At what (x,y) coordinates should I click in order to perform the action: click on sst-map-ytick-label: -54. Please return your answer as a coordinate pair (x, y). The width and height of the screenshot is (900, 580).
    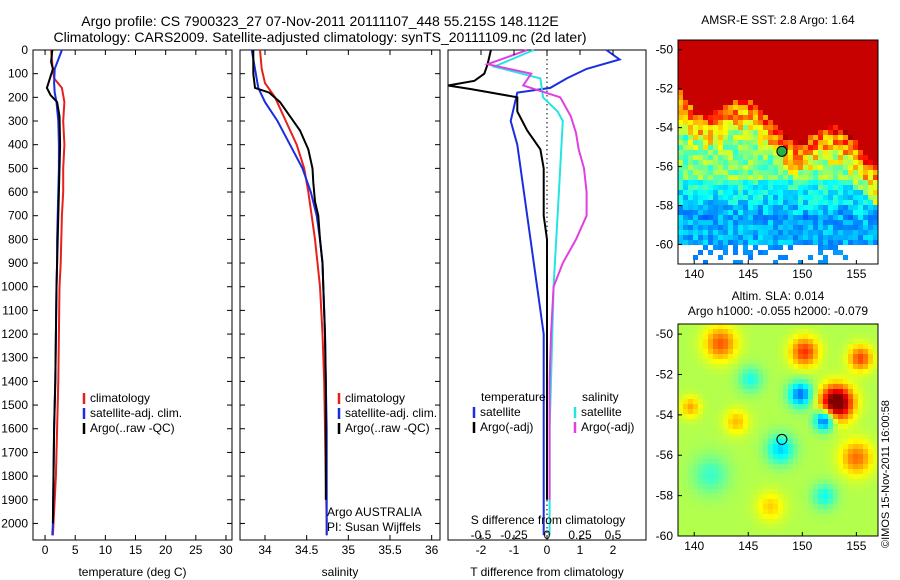
    Looking at the image, I should click on (665, 128).